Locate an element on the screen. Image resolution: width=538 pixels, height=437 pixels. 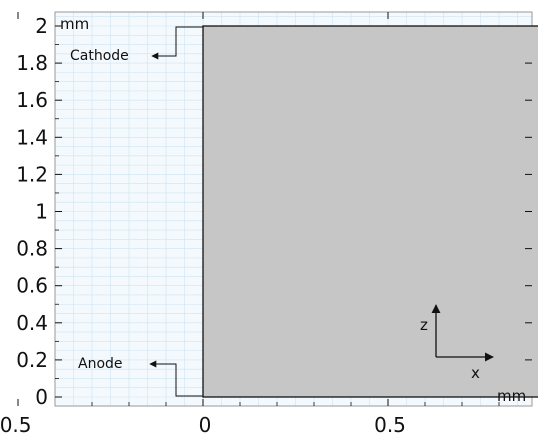
triad-x-label: x is located at coordinates (475, 373).